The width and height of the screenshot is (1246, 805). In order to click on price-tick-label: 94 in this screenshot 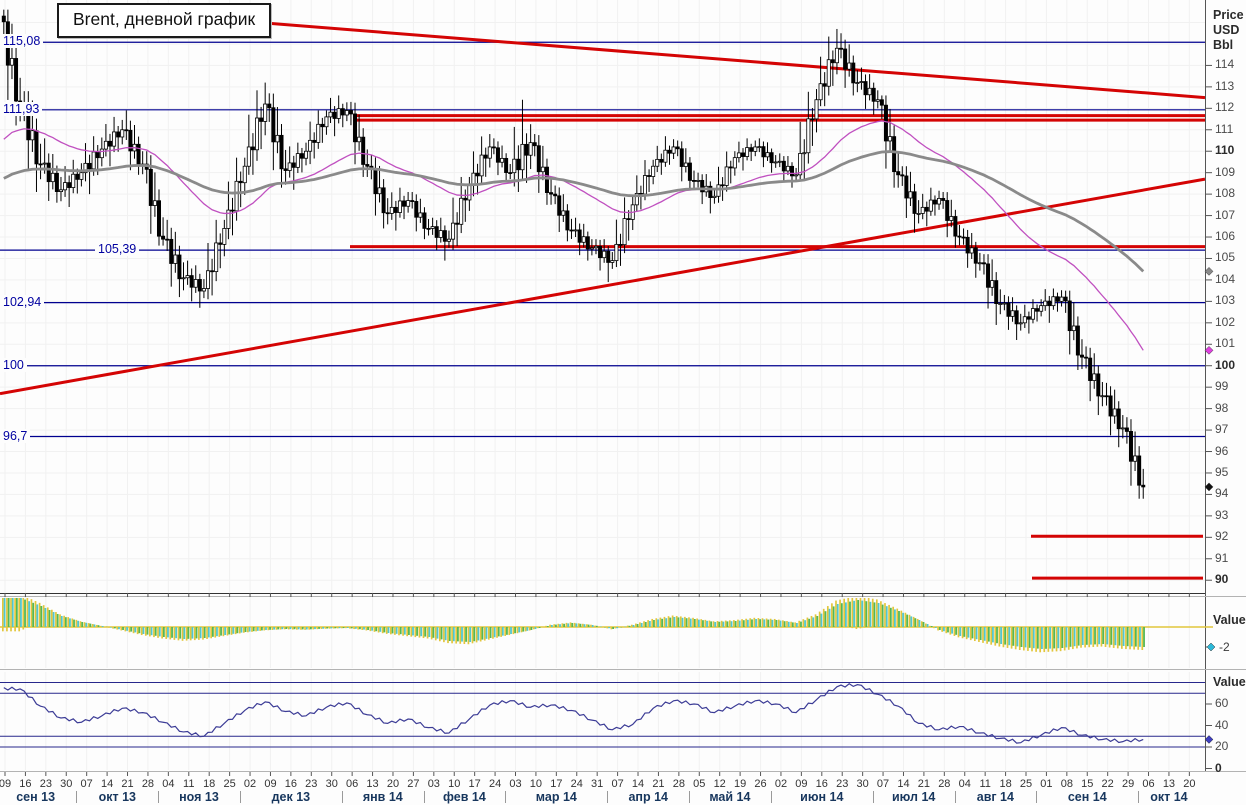, I will do `click(1222, 493)`.